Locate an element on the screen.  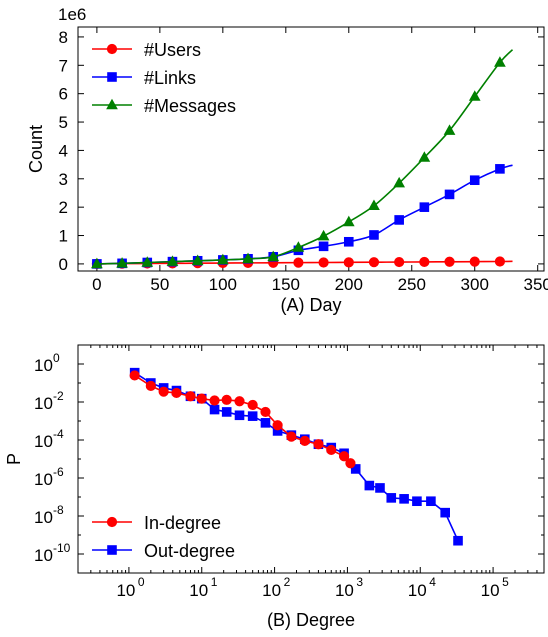
x-tick-label: 10 2 is located at coordinates (276, 587).